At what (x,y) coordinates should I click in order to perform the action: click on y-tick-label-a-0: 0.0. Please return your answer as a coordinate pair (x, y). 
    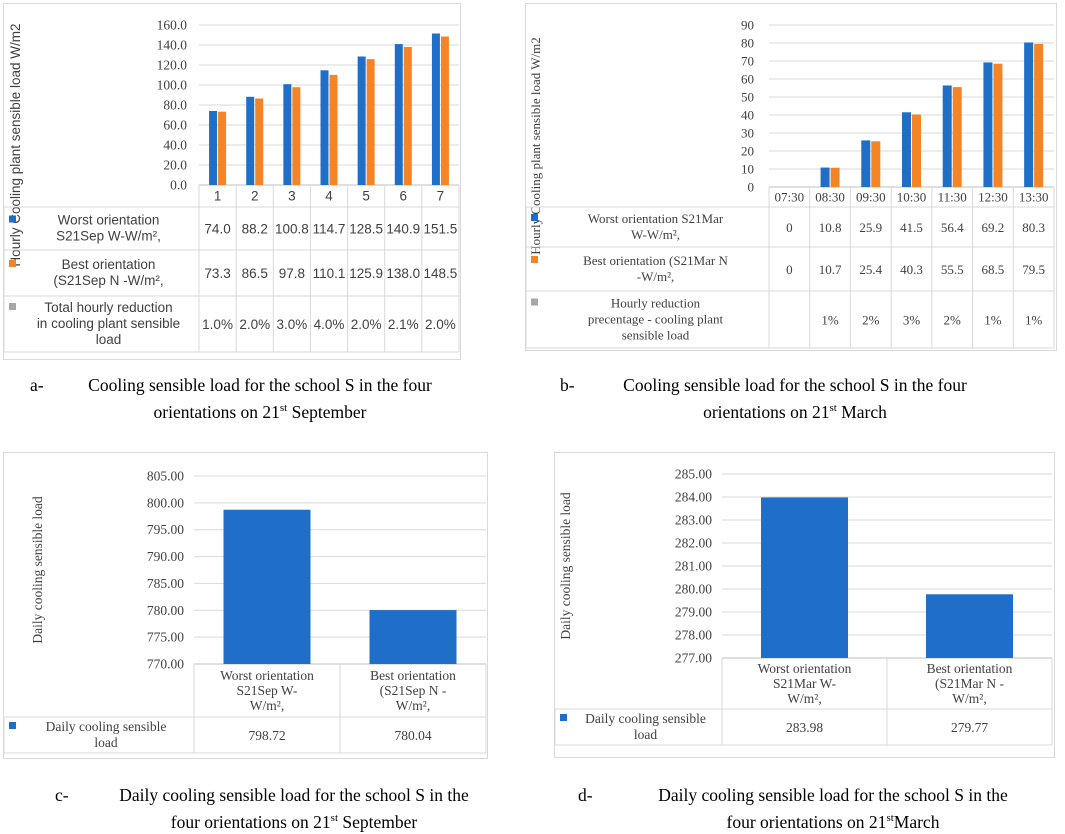
    Looking at the image, I should click on (178, 185).